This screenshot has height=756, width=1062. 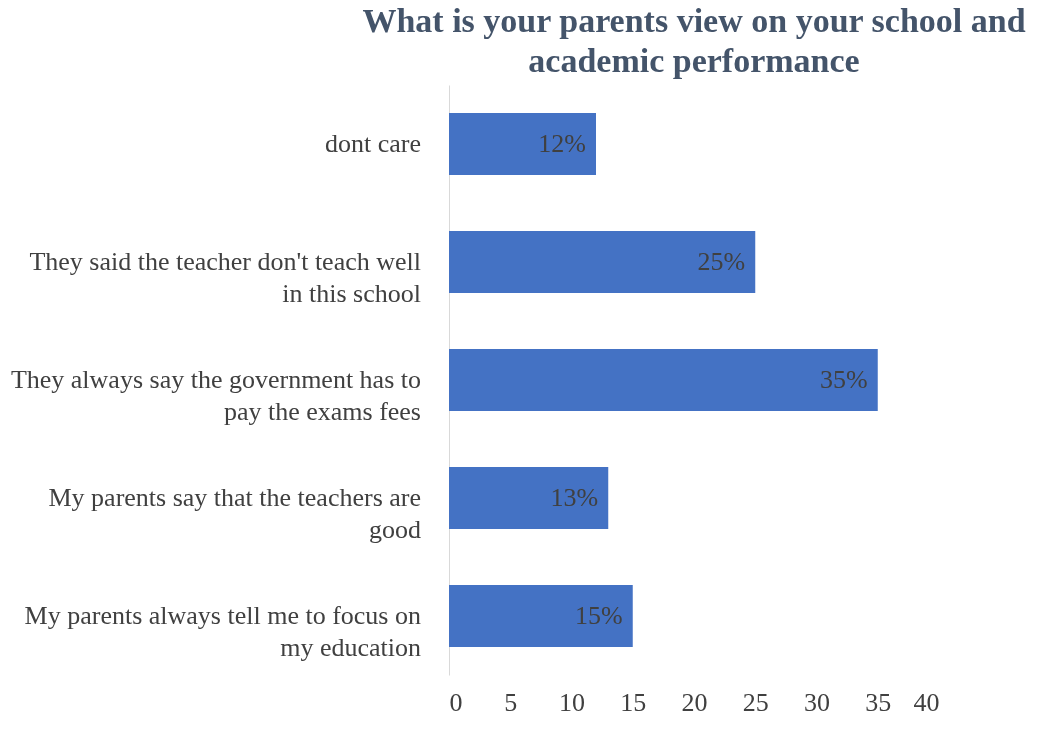 What do you see at coordinates (817, 702) in the screenshot?
I see `x-tick-label: 30` at bounding box center [817, 702].